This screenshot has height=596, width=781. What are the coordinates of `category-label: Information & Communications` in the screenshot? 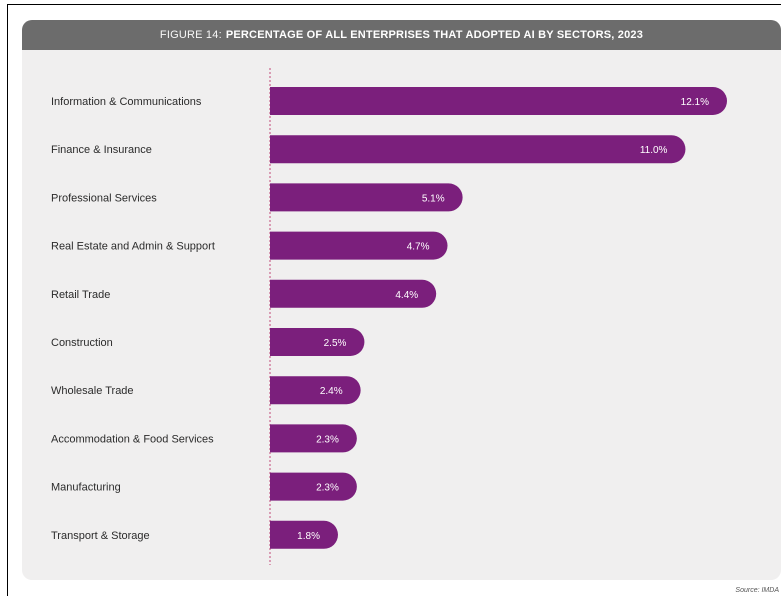 It's located at (126, 102).